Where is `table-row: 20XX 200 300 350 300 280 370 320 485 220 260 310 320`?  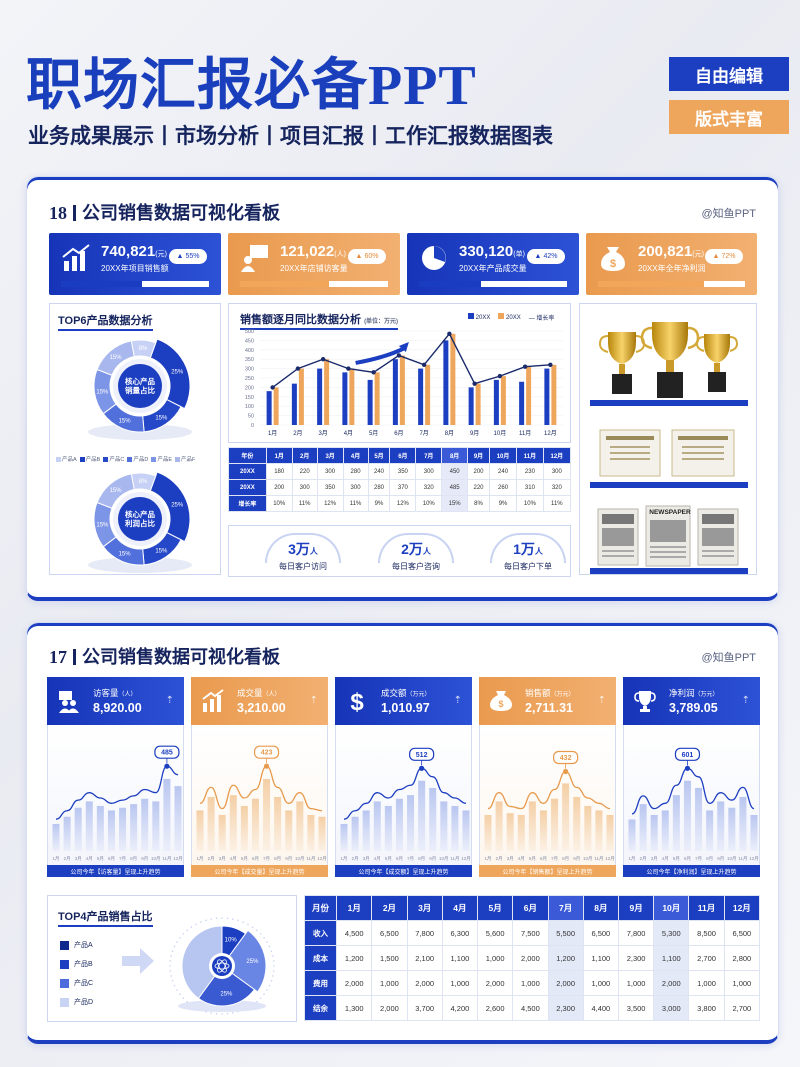
table-row: 20XX 200 300 350 300 280 370 320 485 220 260 310 320 is located at coordinates (400, 487).